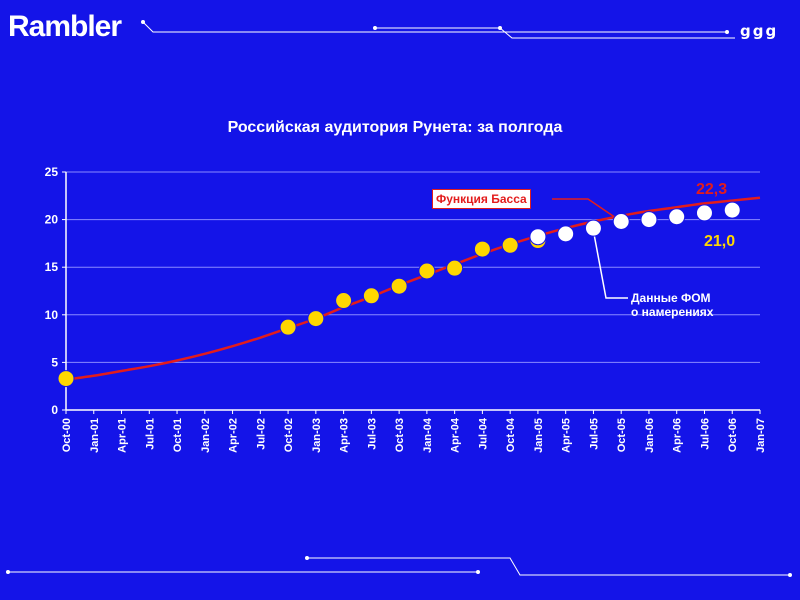 This screenshot has height=600, width=800. Describe the element at coordinates (671, 298) in the screenshot. I see `fom-callout-line-1: Данные ФОМ` at that location.